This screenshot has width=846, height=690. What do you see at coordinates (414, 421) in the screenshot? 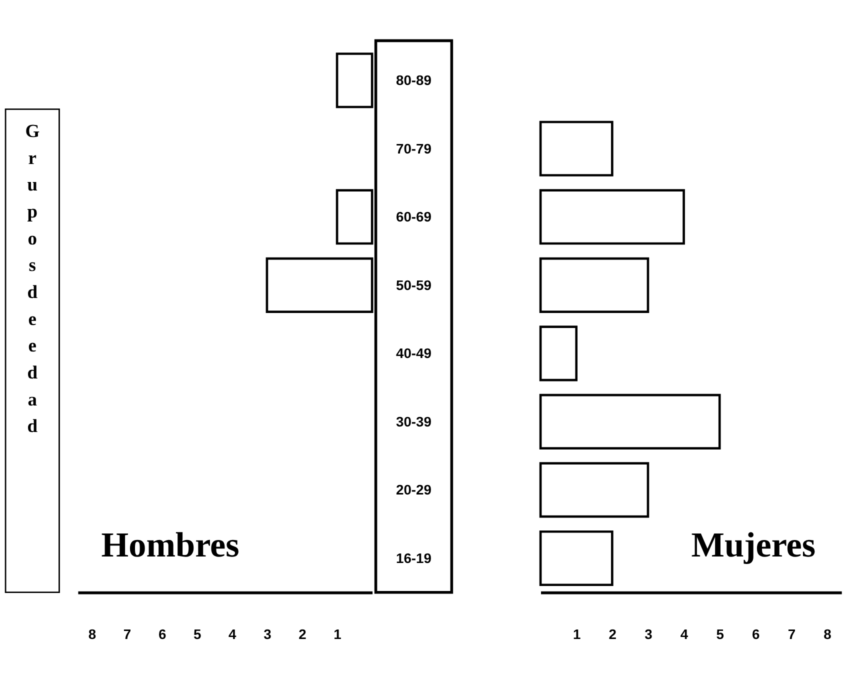
I see `y-tick-label: 30-39` at bounding box center [414, 421].